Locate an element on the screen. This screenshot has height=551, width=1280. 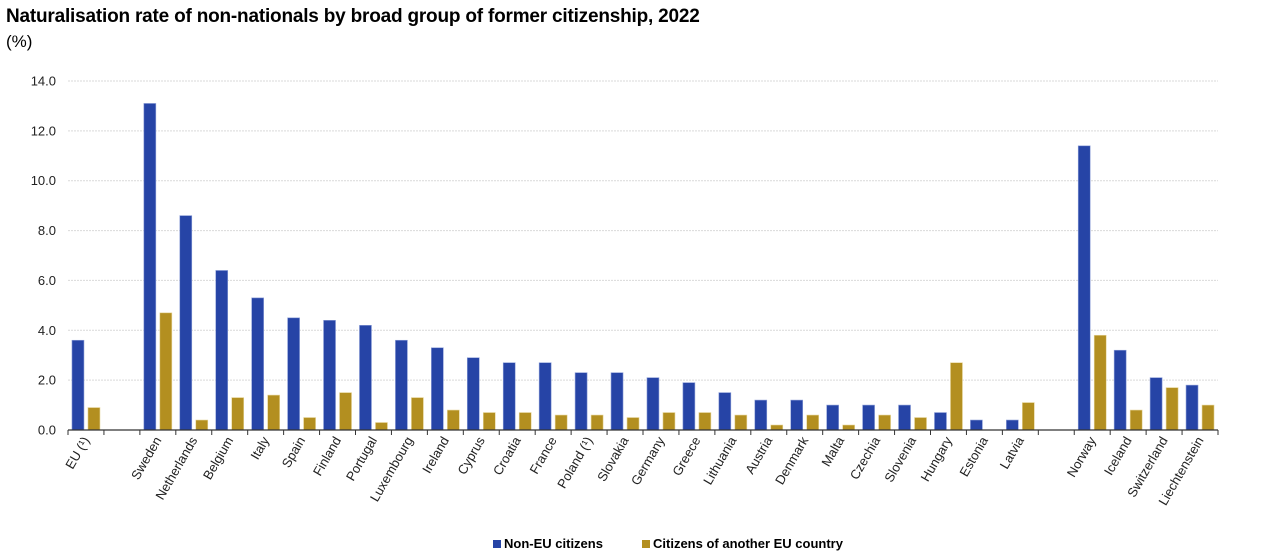
x-category-label: Estonia is located at coordinates (973, 456).